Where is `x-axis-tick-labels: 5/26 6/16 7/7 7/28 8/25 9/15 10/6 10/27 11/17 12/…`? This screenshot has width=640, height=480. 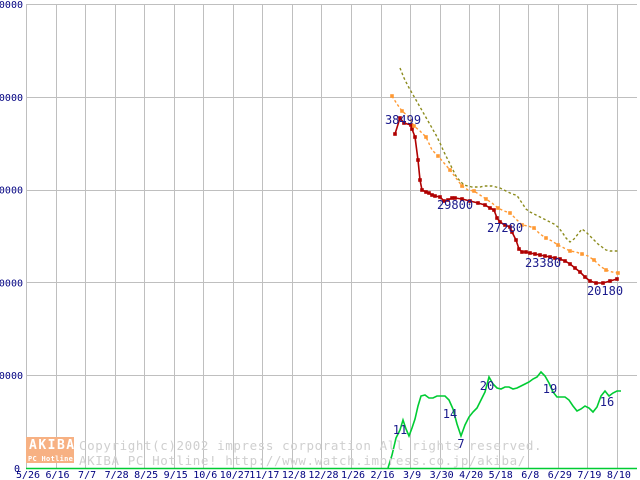
x-axis-tick-labels: 5/26 6/16 7/7 7/28 8/25 9/15 10/6 10/27 11/17 12/… is located at coordinates (323, 475).